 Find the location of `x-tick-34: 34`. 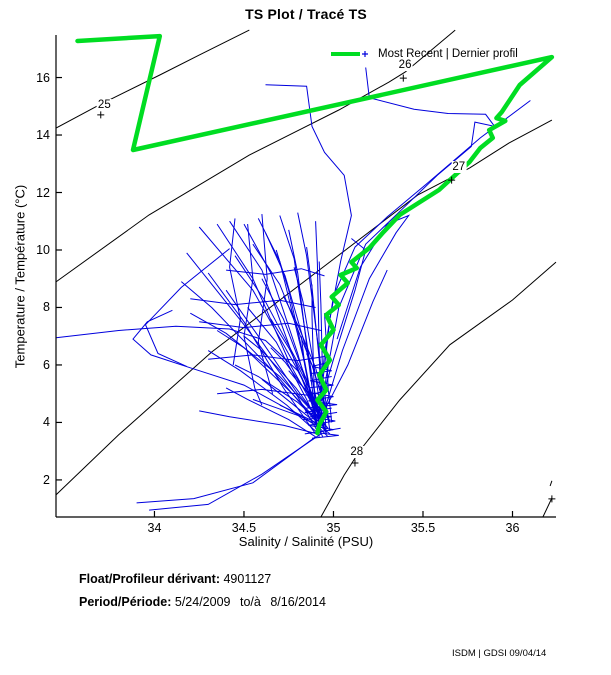

x-tick-34: 34 is located at coordinates (154, 528).